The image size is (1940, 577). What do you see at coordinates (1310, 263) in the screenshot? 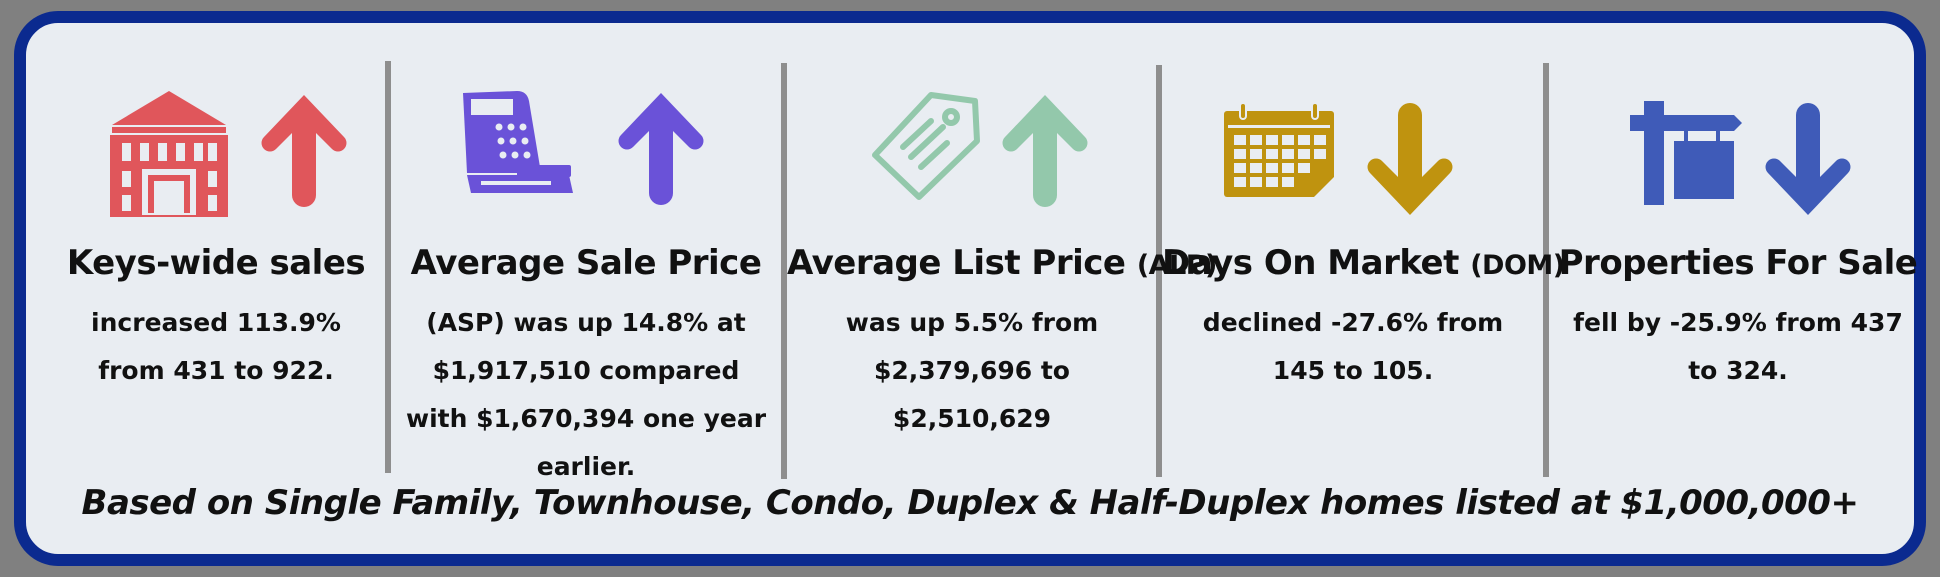
I see `panel-dom-title-text: Days On Market` at bounding box center [1310, 263].